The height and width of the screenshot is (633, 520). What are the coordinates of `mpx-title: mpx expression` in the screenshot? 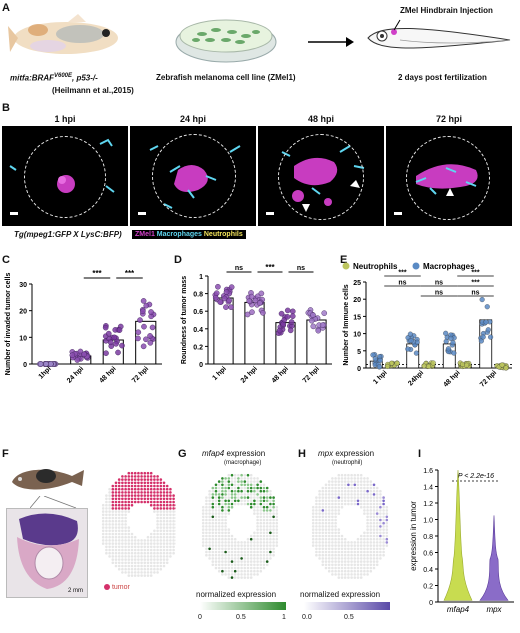 It's located at (346, 453).